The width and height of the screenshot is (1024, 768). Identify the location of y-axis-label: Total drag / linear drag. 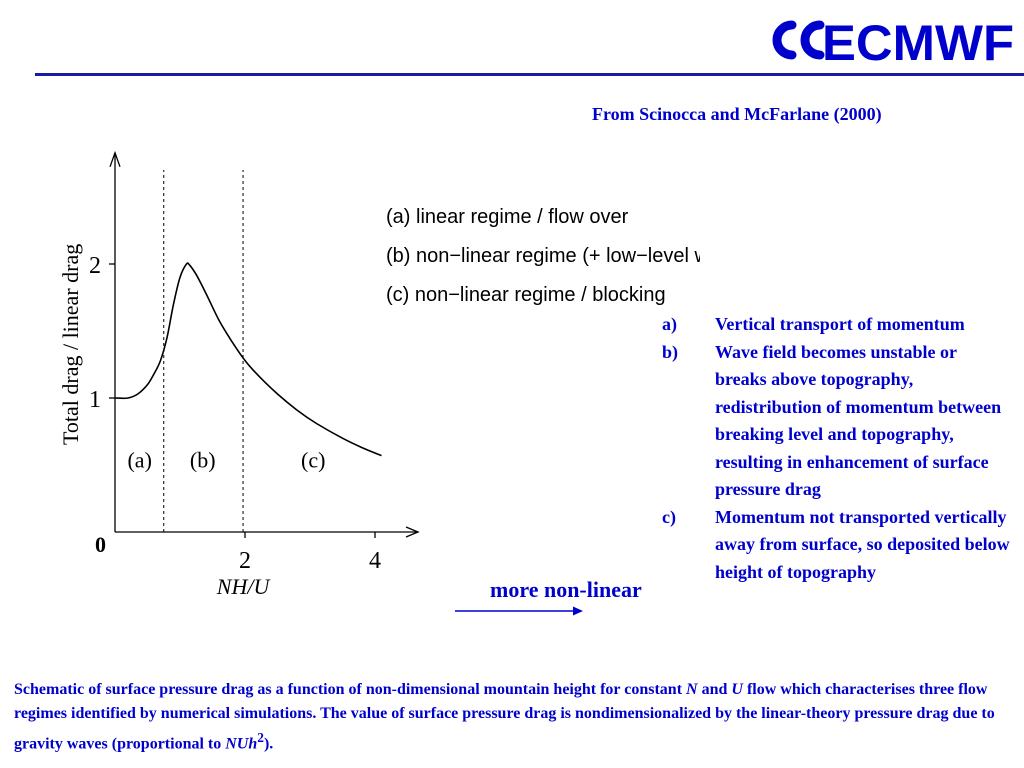
(70, 344).